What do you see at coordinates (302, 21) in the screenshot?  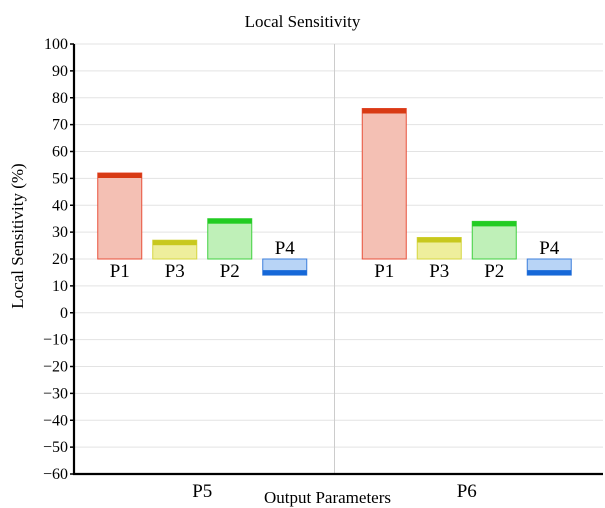 I see `chart-title: Local Sensitivity` at bounding box center [302, 21].